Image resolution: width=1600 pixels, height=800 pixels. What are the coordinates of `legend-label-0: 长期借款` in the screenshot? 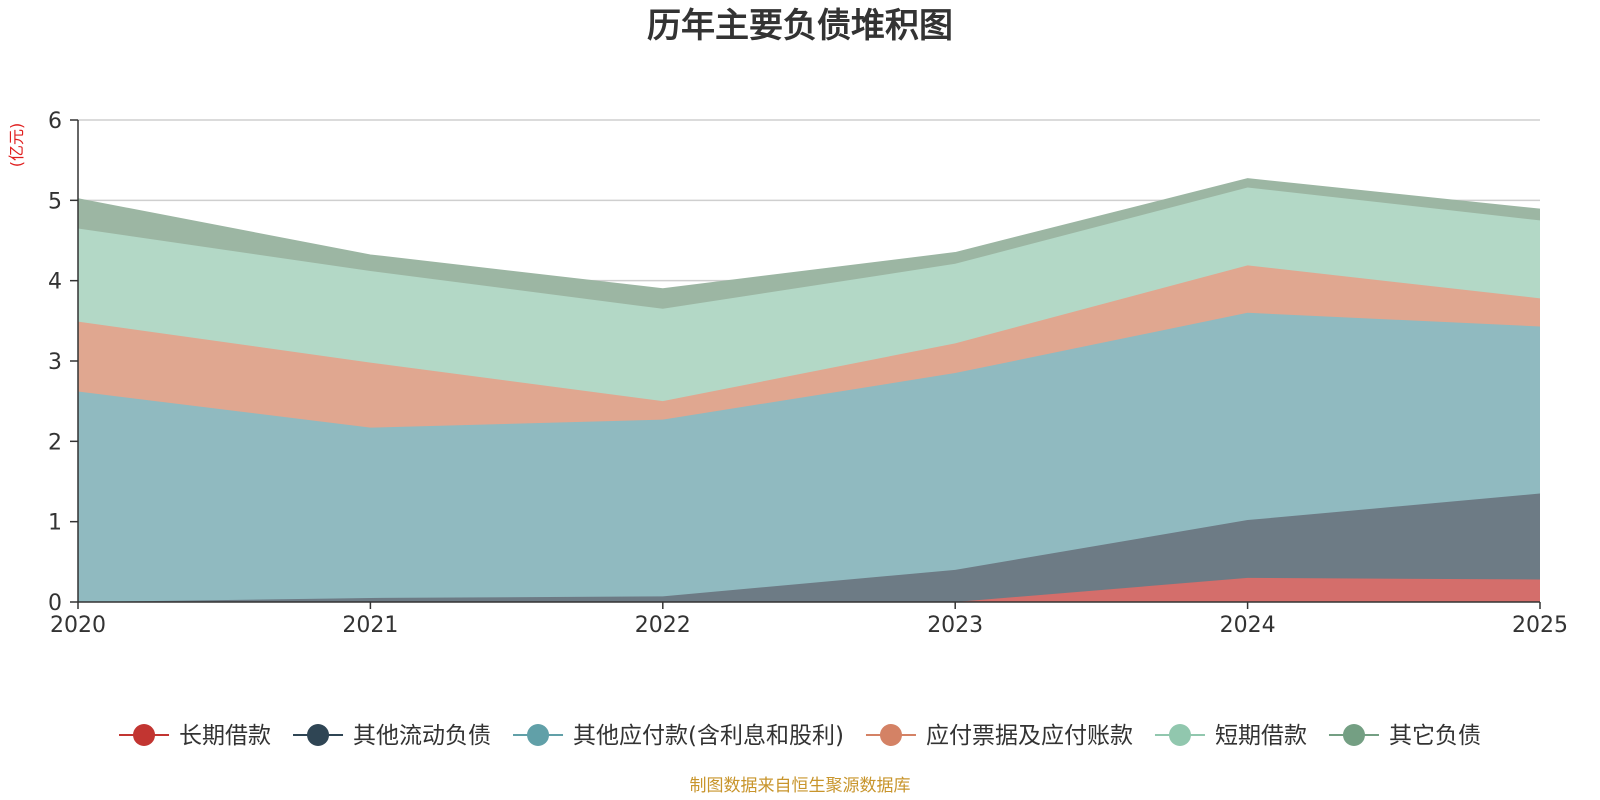 It's located at (225, 736).